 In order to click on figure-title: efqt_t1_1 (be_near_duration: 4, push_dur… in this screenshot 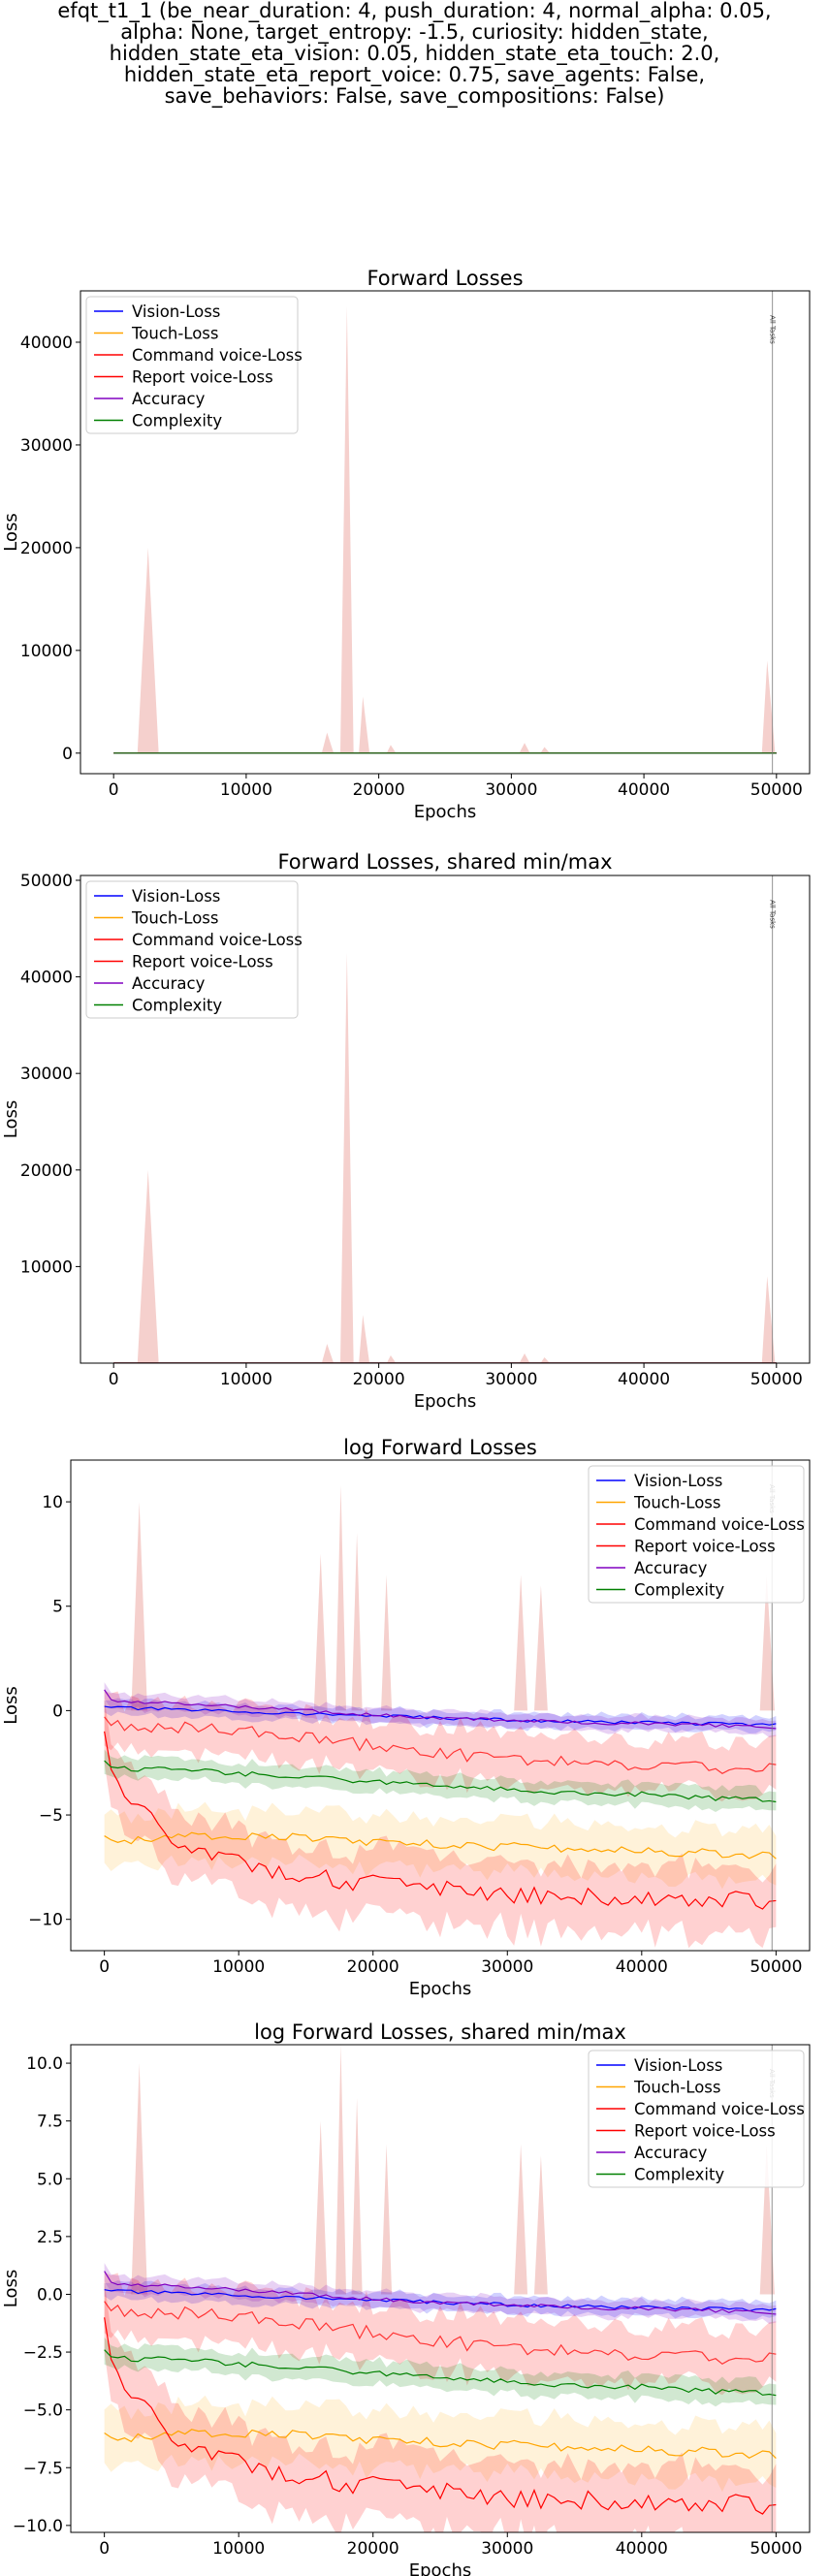, I will do `click(414, 54)`.